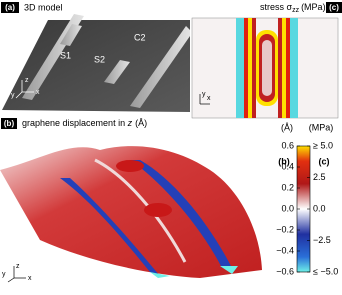  I want to click on colorbar-unit: (MPa), so click(321, 127).